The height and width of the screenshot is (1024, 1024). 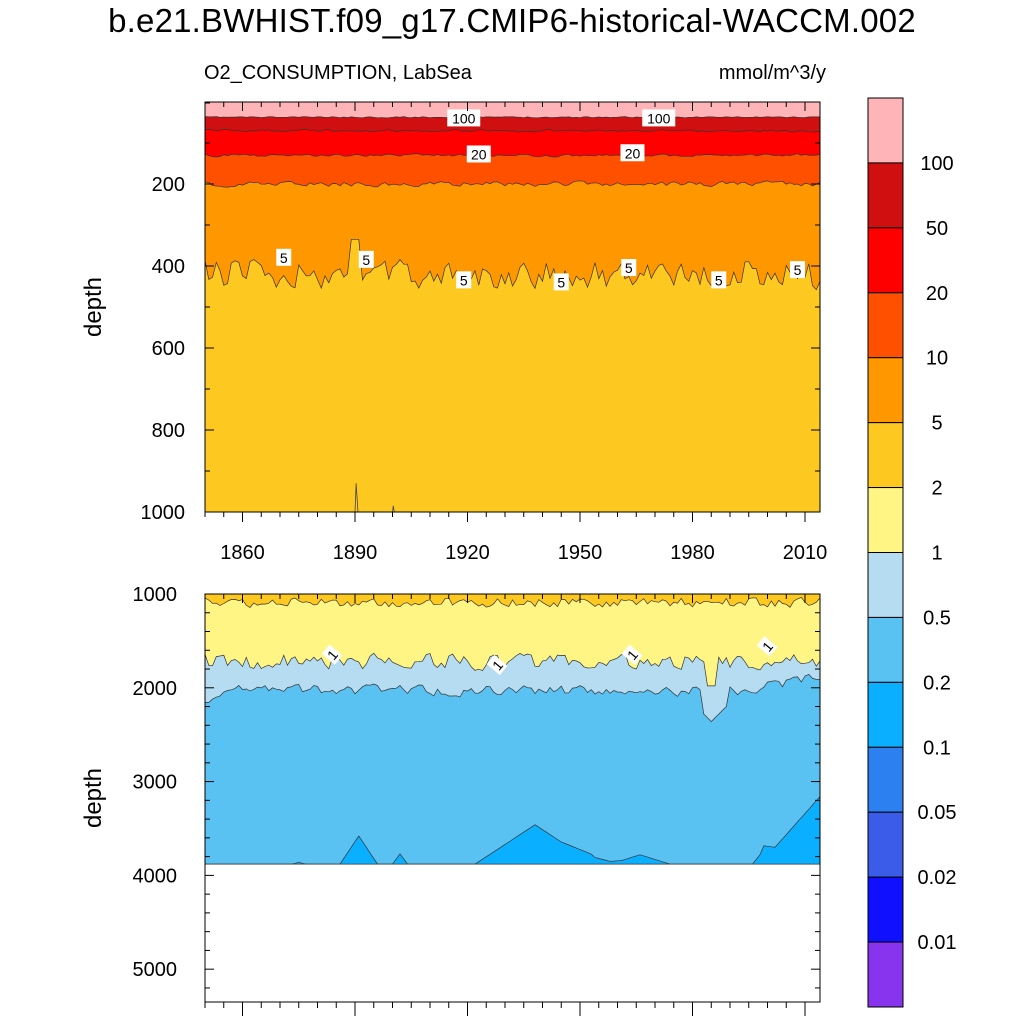 What do you see at coordinates (936, 554) in the screenshot?
I see `colorbar-label: 1` at bounding box center [936, 554].